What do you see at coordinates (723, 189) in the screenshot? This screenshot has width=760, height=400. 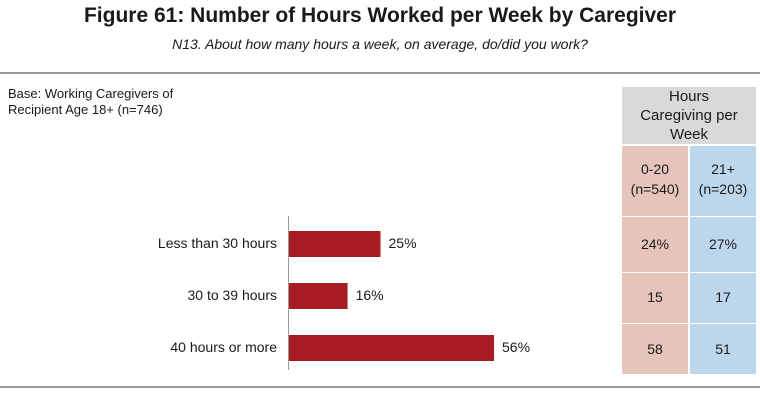 I see `side-col-n: (n=203)` at bounding box center [723, 189].